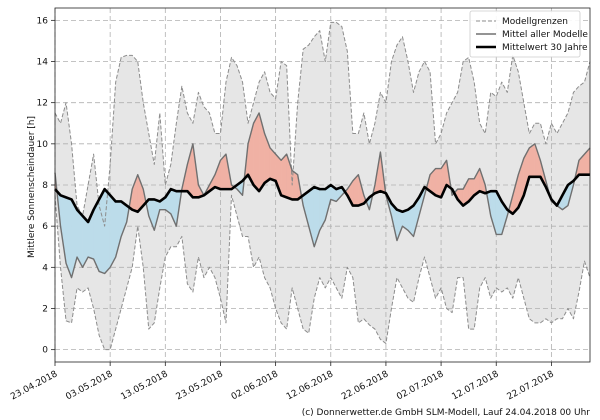  I want to click on legend-box, so click(525, 34).